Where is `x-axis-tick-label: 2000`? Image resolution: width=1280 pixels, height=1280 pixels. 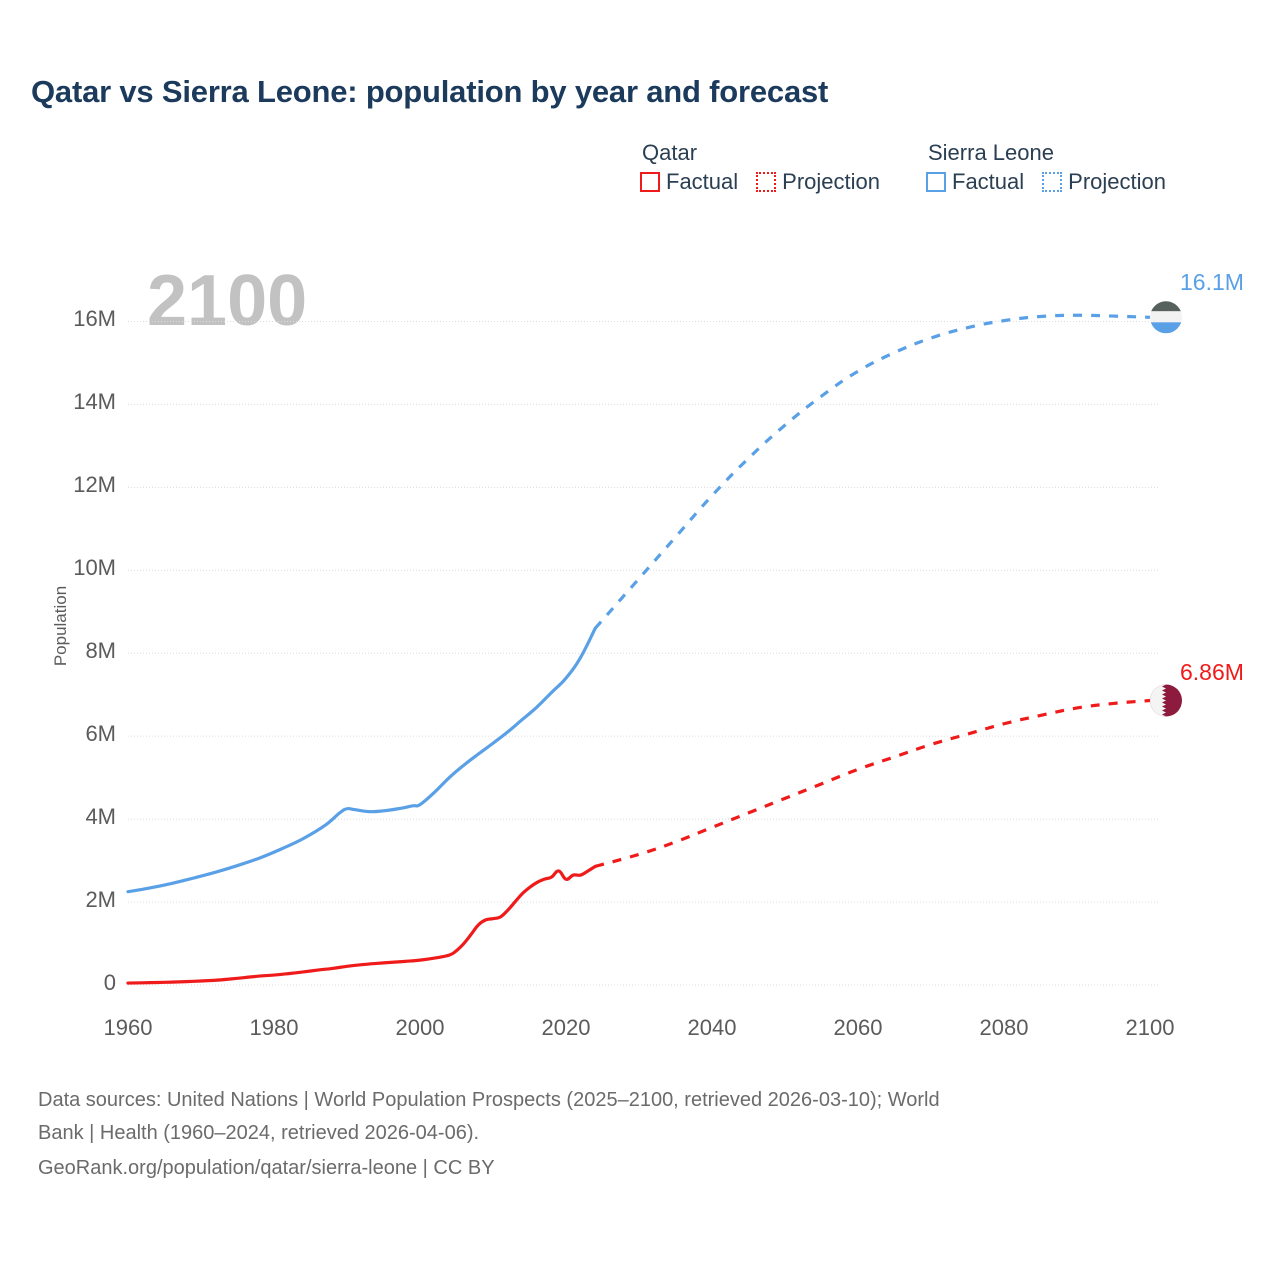 x-axis-tick-label: 2000 is located at coordinates (420, 1027).